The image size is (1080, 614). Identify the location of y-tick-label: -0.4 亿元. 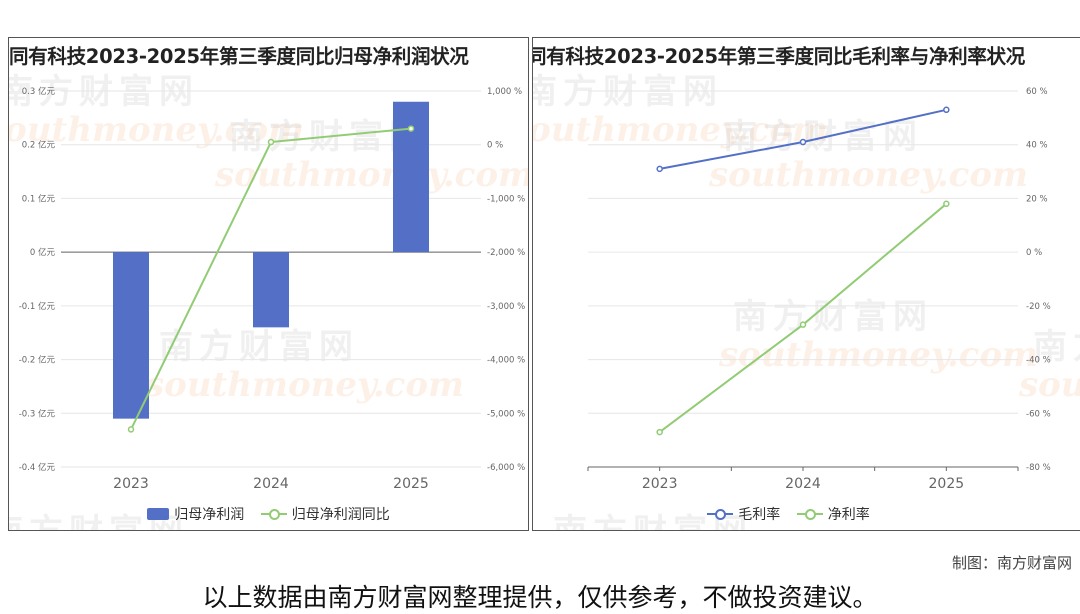
(37, 467).